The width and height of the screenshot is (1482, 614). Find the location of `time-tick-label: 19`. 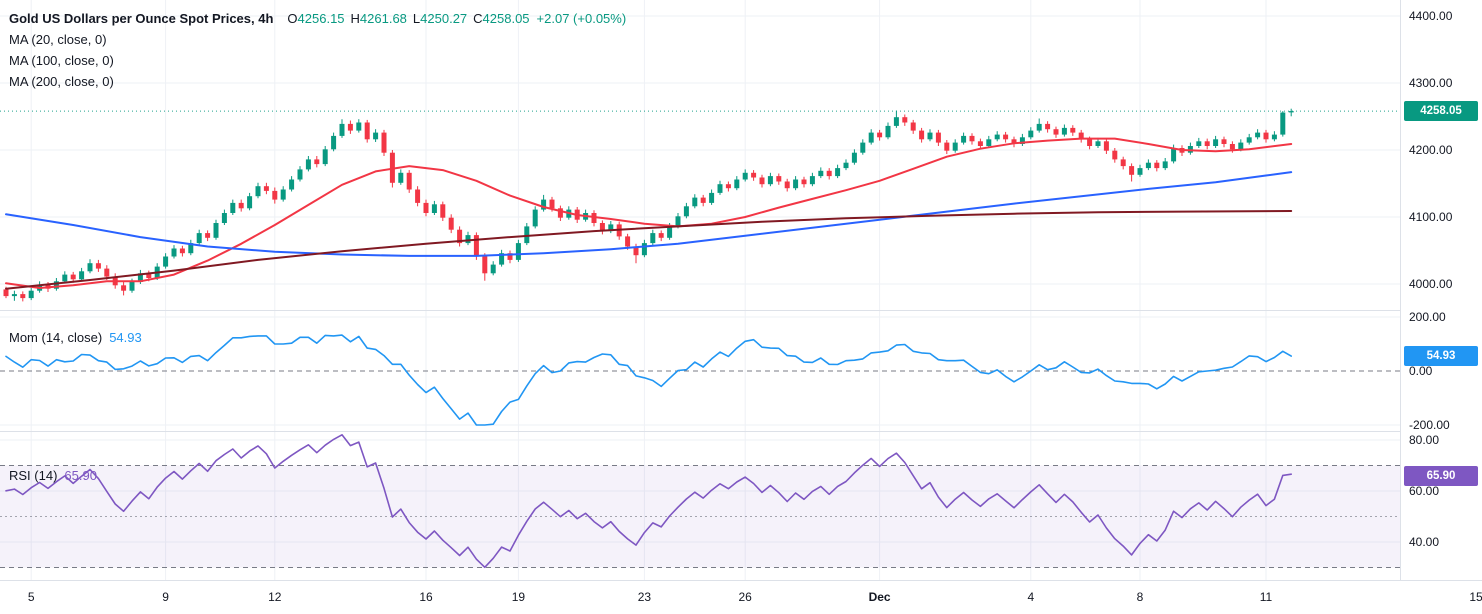

time-tick-label: 19 is located at coordinates (518, 597).